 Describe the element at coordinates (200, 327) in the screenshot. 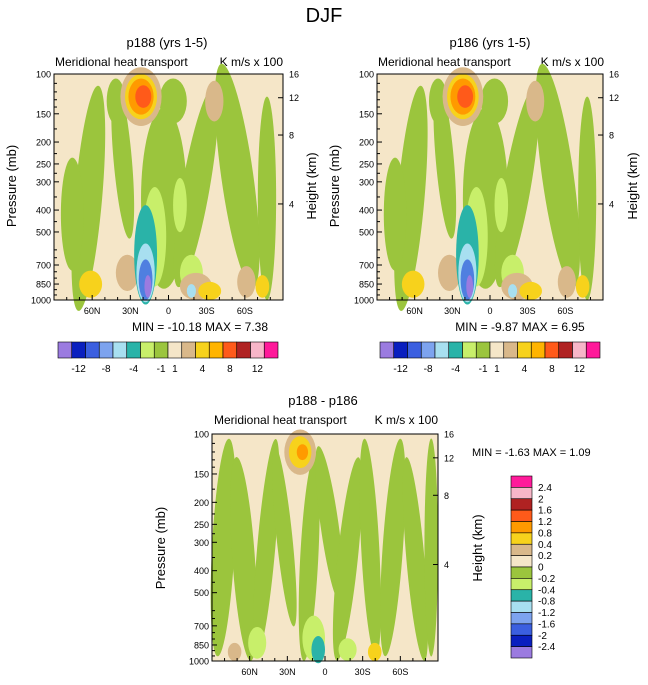

I see `min-max-stats: MIN = -10.18 MAX = 7.38` at that location.